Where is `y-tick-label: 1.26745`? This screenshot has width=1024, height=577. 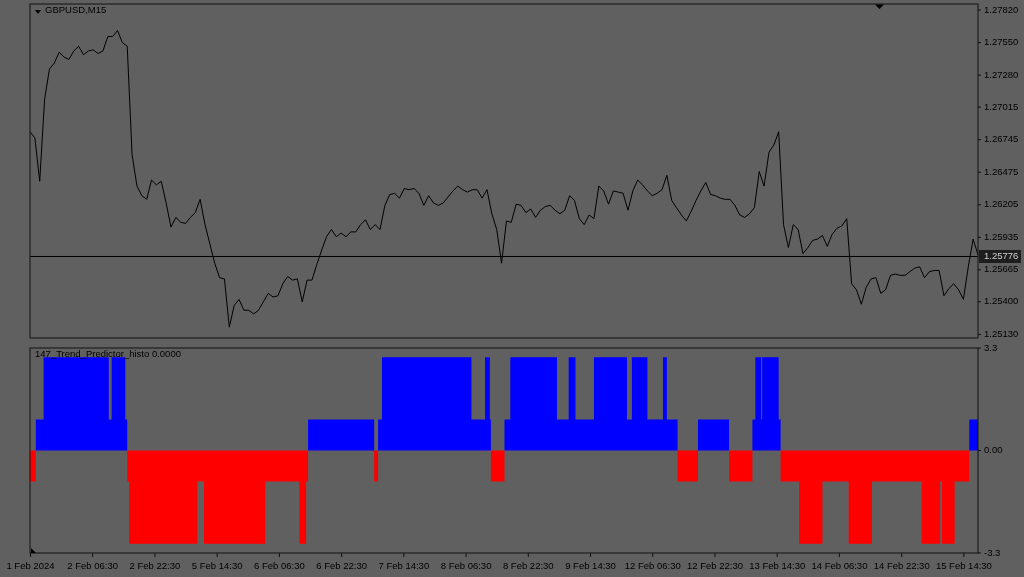 y-tick-label: 1.26745 is located at coordinates (1001, 139).